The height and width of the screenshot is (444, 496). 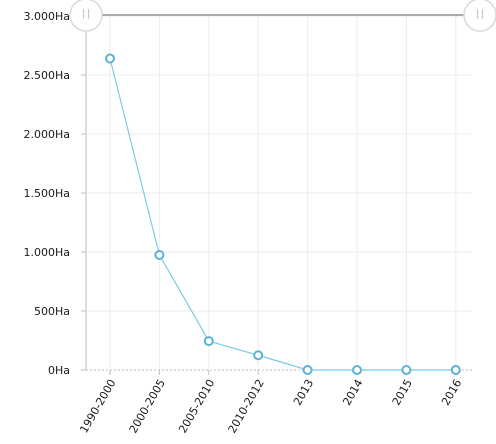 I want to click on x-tick-label: 2016, so click(x=451, y=392).